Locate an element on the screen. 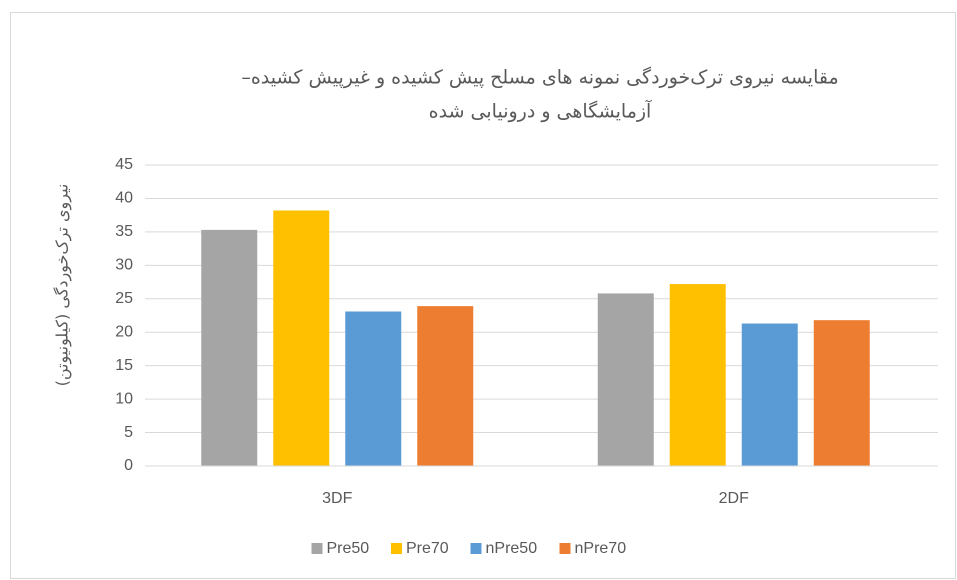 This screenshot has width=957, height=580. y-tick-label: 35 is located at coordinates (124, 231).